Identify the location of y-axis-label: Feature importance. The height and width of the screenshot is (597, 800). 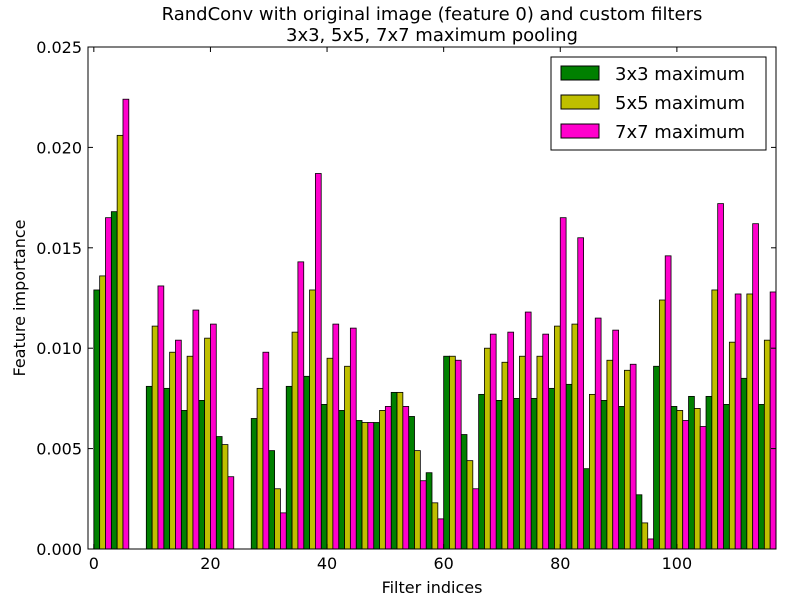
(19, 298).